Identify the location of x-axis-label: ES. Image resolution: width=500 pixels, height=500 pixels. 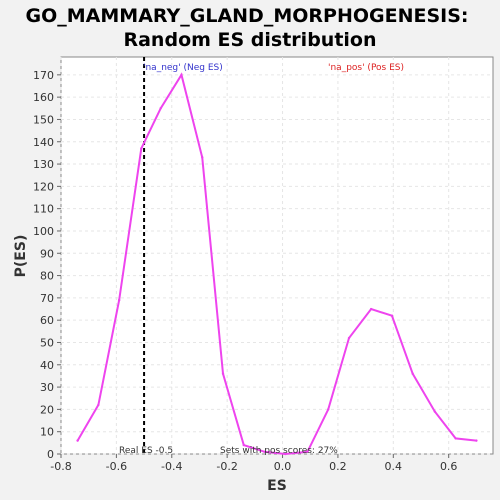
(277, 486).